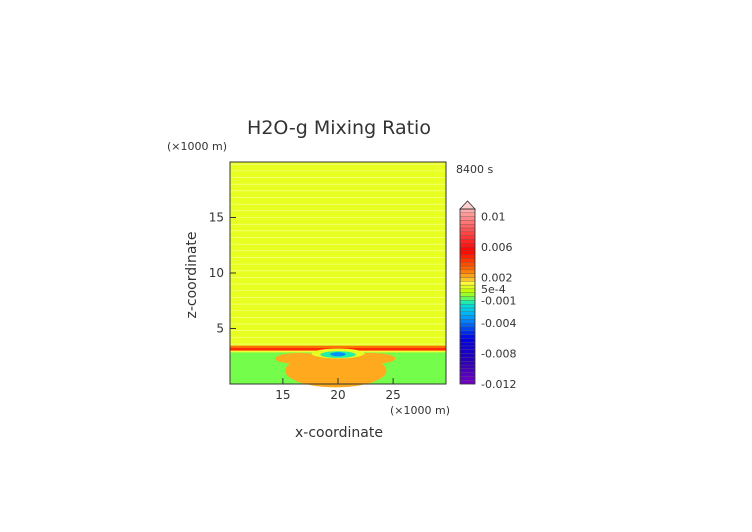 The height and width of the screenshot is (532, 752). What do you see at coordinates (467, 205) in the screenshot?
I see `colorbar-extend-arrow` at bounding box center [467, 205].